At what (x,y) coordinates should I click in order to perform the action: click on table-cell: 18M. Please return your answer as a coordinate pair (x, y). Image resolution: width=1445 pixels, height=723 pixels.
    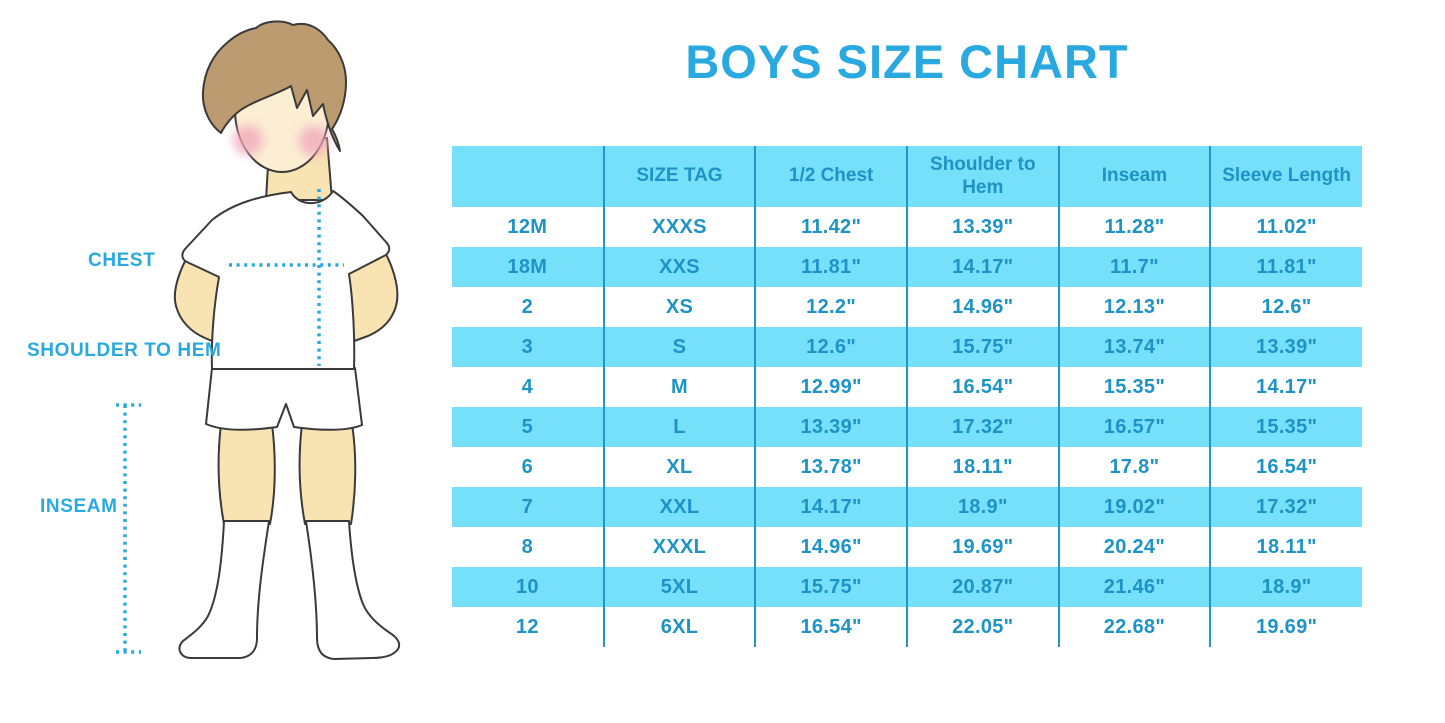
    Looking at the image, I should click on (528, 267).